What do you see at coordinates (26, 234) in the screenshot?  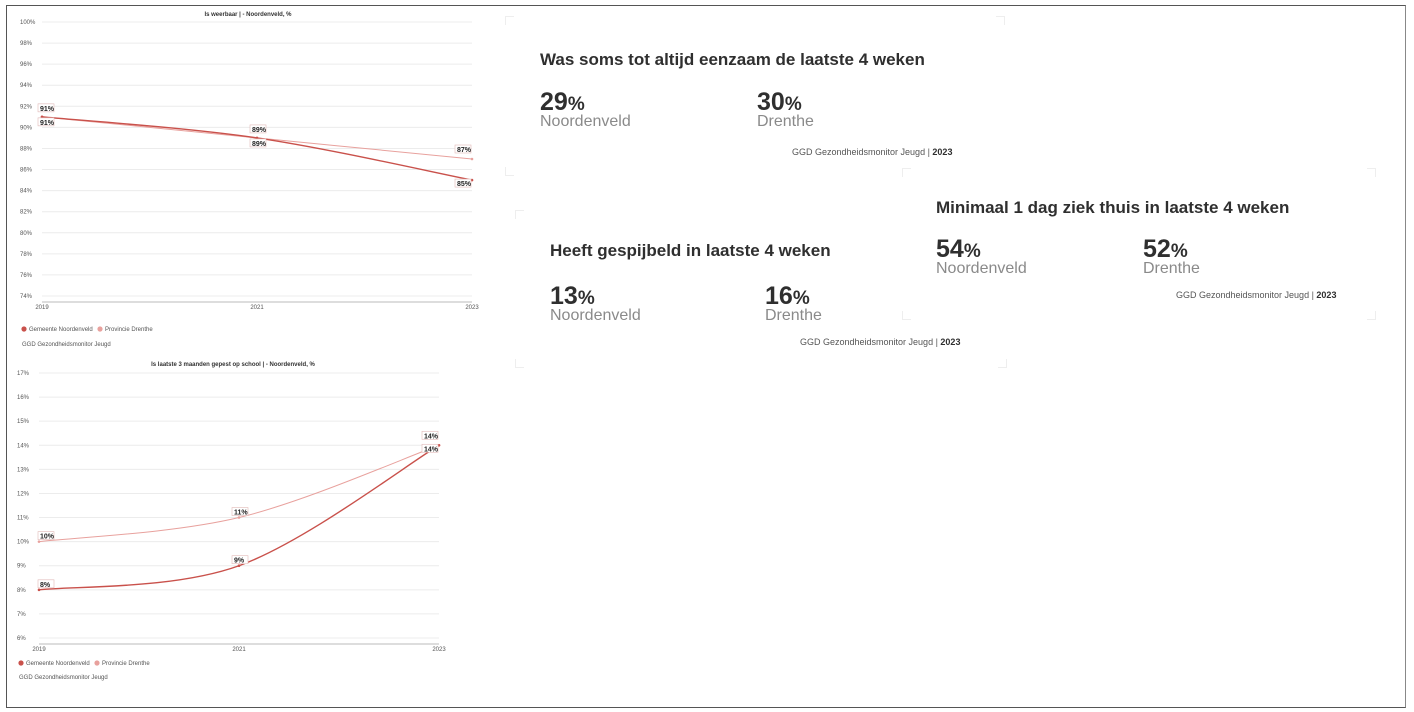 I see `y-tick-label: 80%` at bounding box center [26, 234].